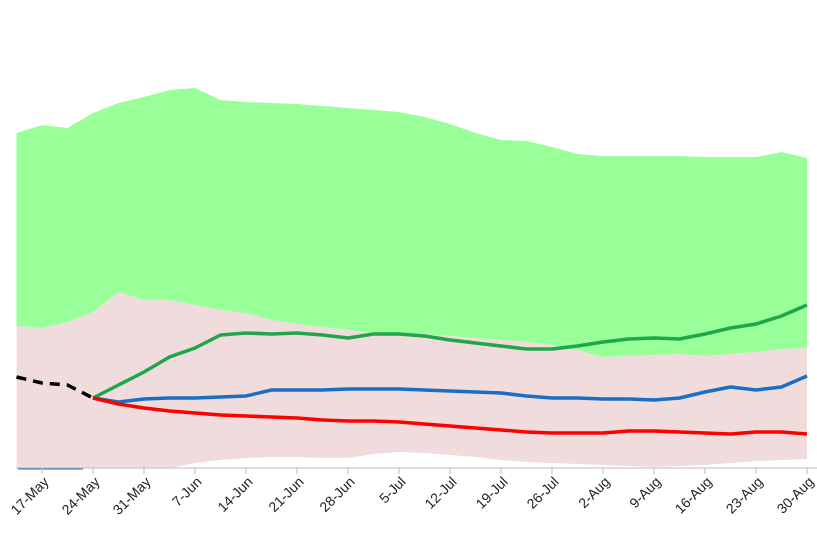 The image size is (817, 555). What do you see at coordinates (440, 492) in the screenshot?
I see `x-tick-label: 12-Jul` at bounding box center [440, 492].